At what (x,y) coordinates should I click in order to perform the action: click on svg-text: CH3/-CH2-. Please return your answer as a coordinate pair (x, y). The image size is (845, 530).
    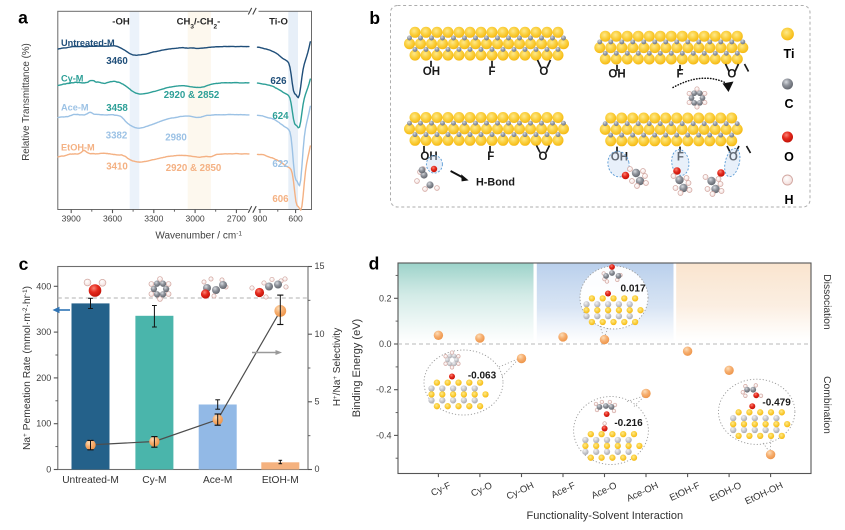
    Looking at the image, I should click on (199, 24).